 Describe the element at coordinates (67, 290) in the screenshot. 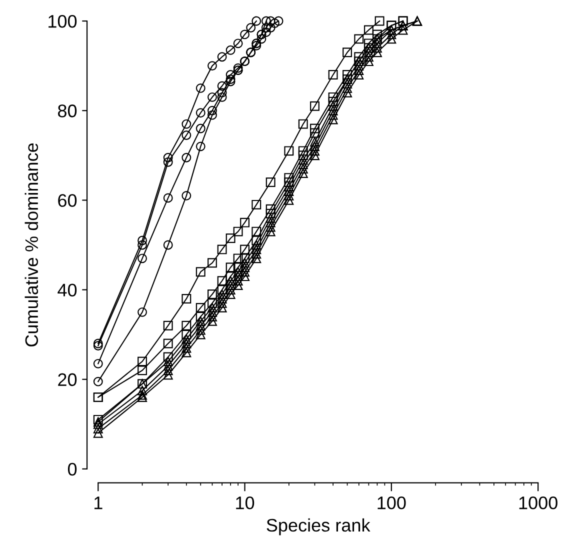

I see `y-tick-label: 40` at that location.